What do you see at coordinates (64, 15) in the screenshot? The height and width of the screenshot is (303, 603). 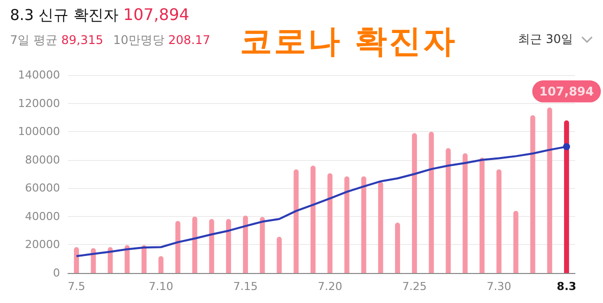 I see `chart-title: 8.3 신규 확진자` at bounding box center [64, 15].